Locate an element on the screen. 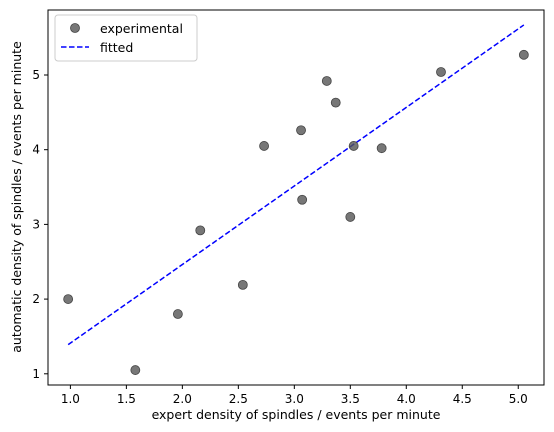  x-axis-ticks: 1.0 1.5 2.0 2.5 3.0 3.5 4.0 4.5 5.0 is located at coordinates (294, 395).